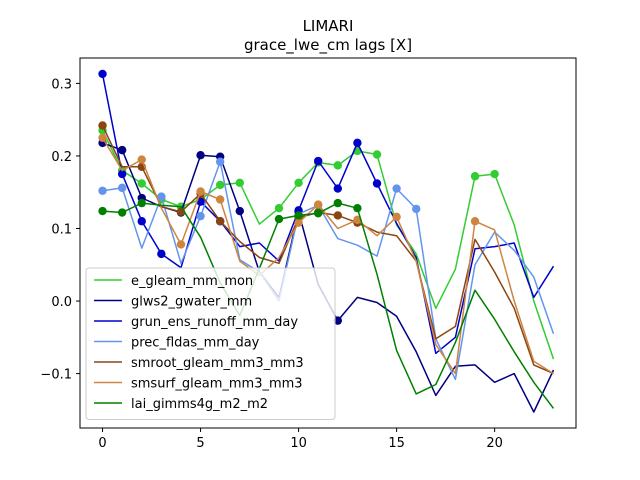 The height and width of the screenshot is (480, 640). Describe the element at coordinates (191, 302) in the screenshot. I see `legend-label-glws2_gwater_mm: glws2_gwater_mm` at that location.